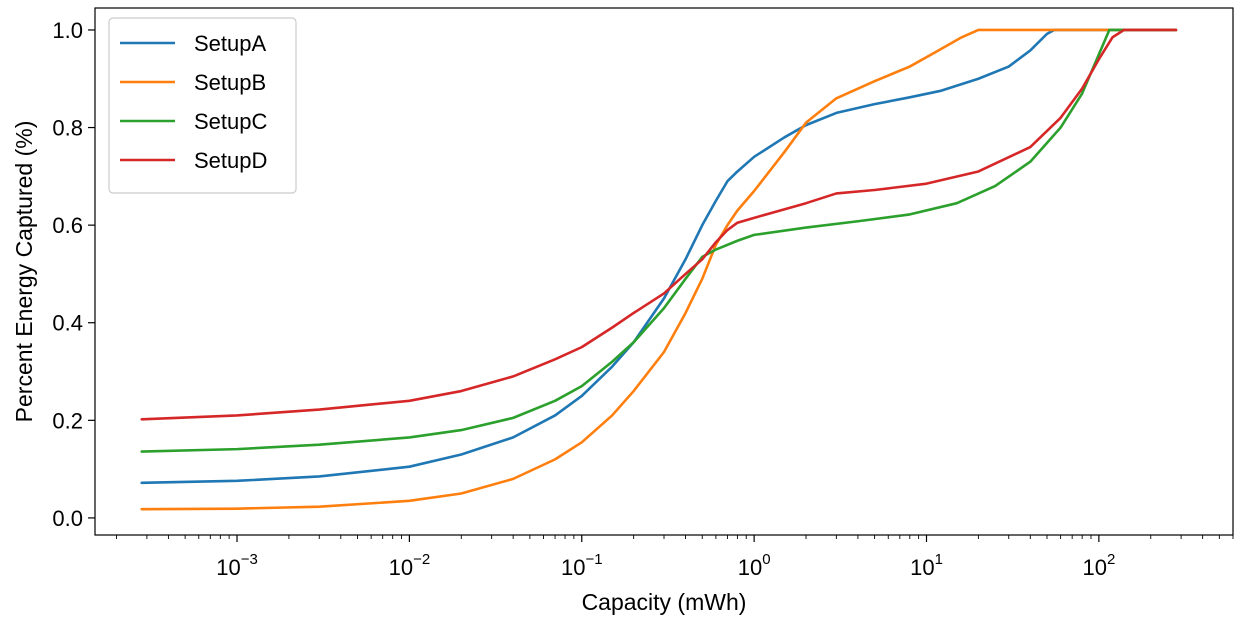 The width and height of the screenshot is (1236, 618). What do you see at coordinates (24, 272) in the screenshot?
I see `y-axis-title: Percent Energy Captured (%)` at bounding box center [24, 272].